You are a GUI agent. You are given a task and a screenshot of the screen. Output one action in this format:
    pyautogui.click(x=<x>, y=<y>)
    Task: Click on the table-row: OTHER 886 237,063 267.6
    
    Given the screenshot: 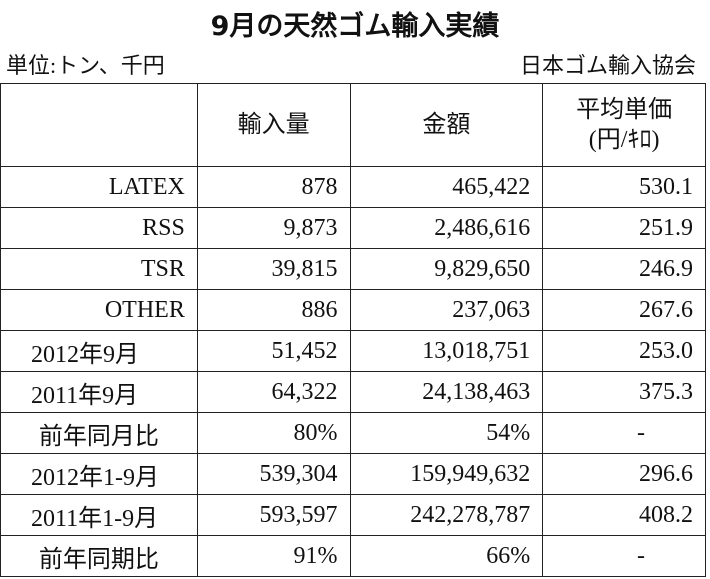 What is the action you would take?
    pyautogui.click(x=353, y=310)
    